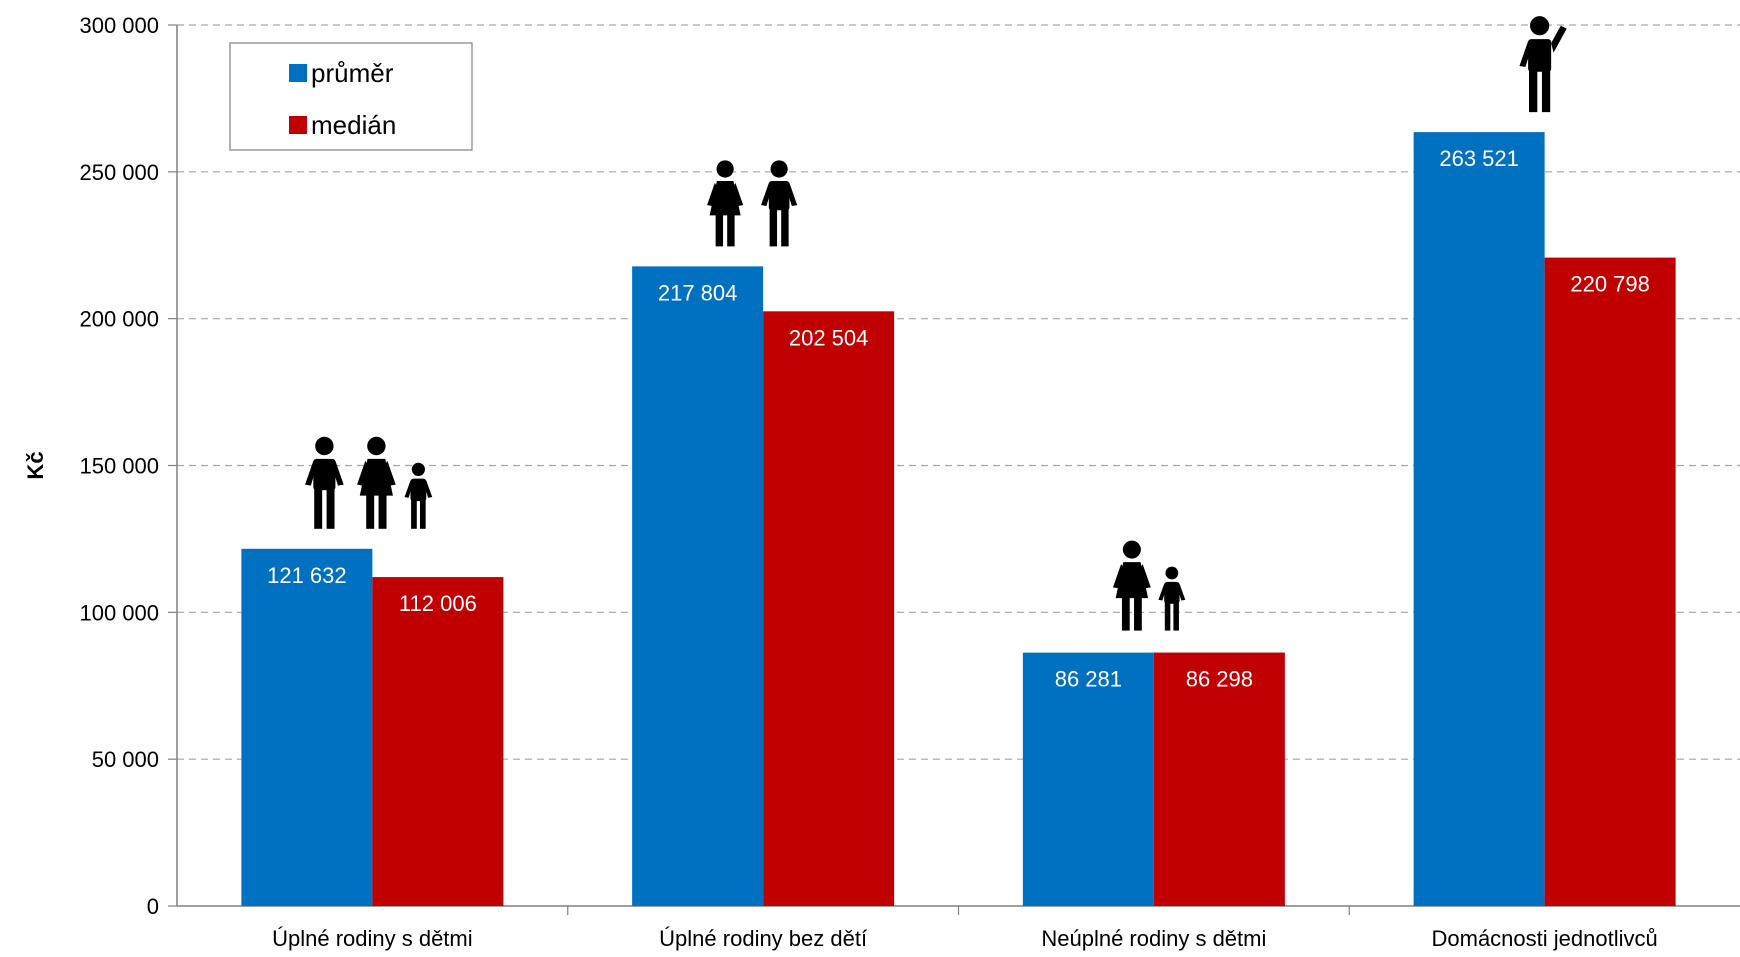  I want to click on y-tick-label: 0, so click(153, 906).